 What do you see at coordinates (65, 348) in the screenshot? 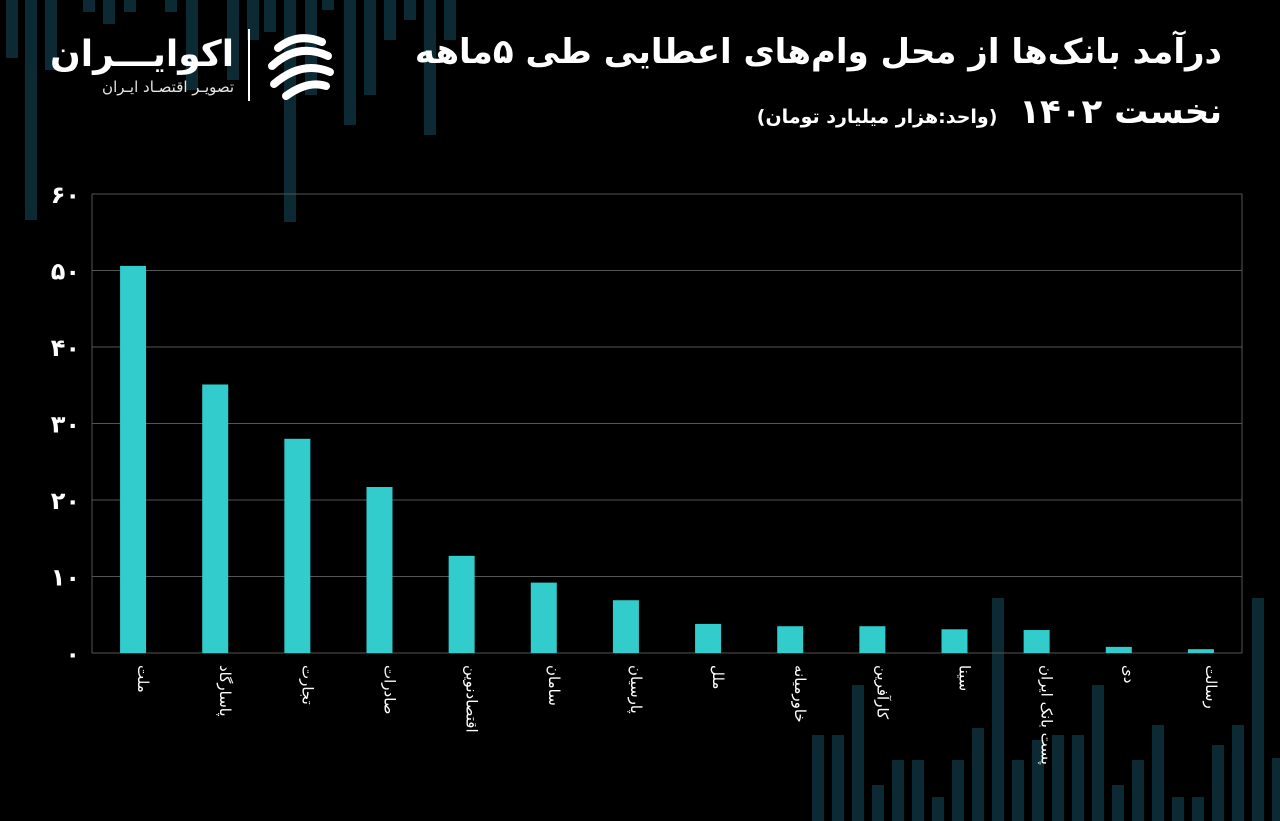
I see `y-tick-label: ۴۰` at bounding box center [65, 348].